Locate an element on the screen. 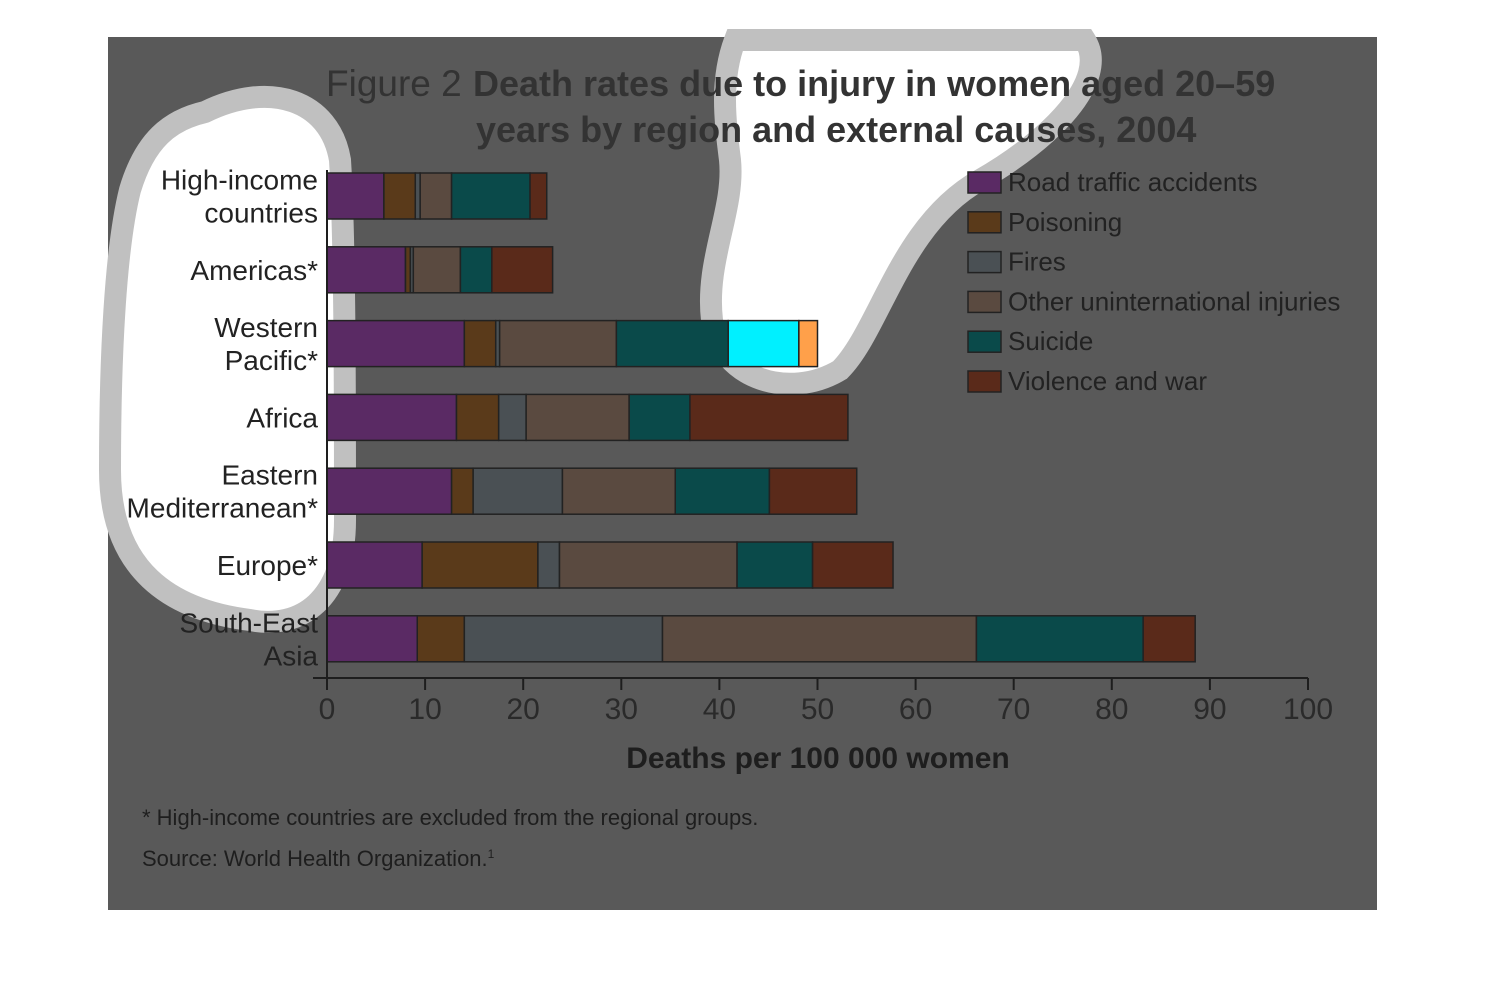 The width and height of the screenshot is (1486, 1004). category-label: Mediterranean* is located at coordinates (223, 508).